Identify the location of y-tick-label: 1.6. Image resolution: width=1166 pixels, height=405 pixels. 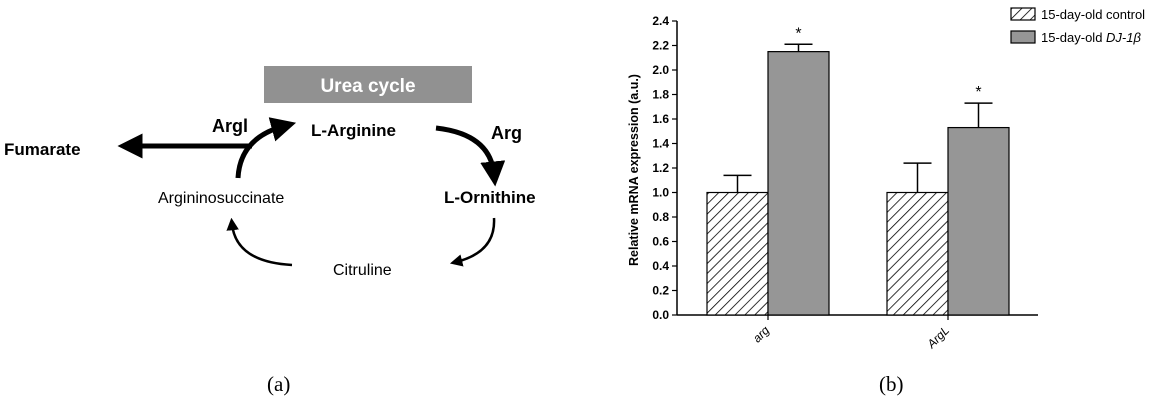
(660, 119).